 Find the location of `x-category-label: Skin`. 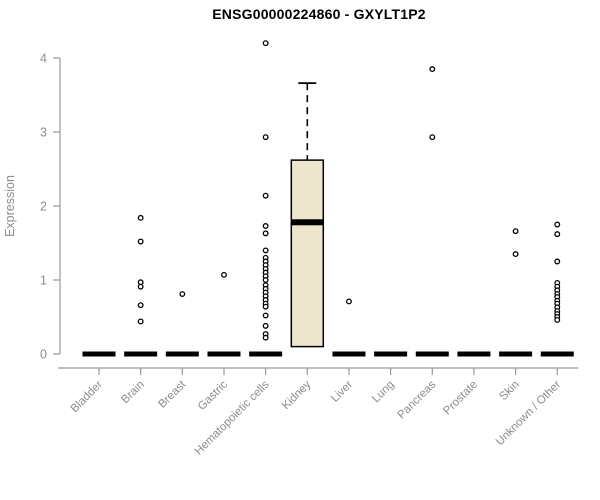

x-category-label: Skin is located at coordinates (509, 391).